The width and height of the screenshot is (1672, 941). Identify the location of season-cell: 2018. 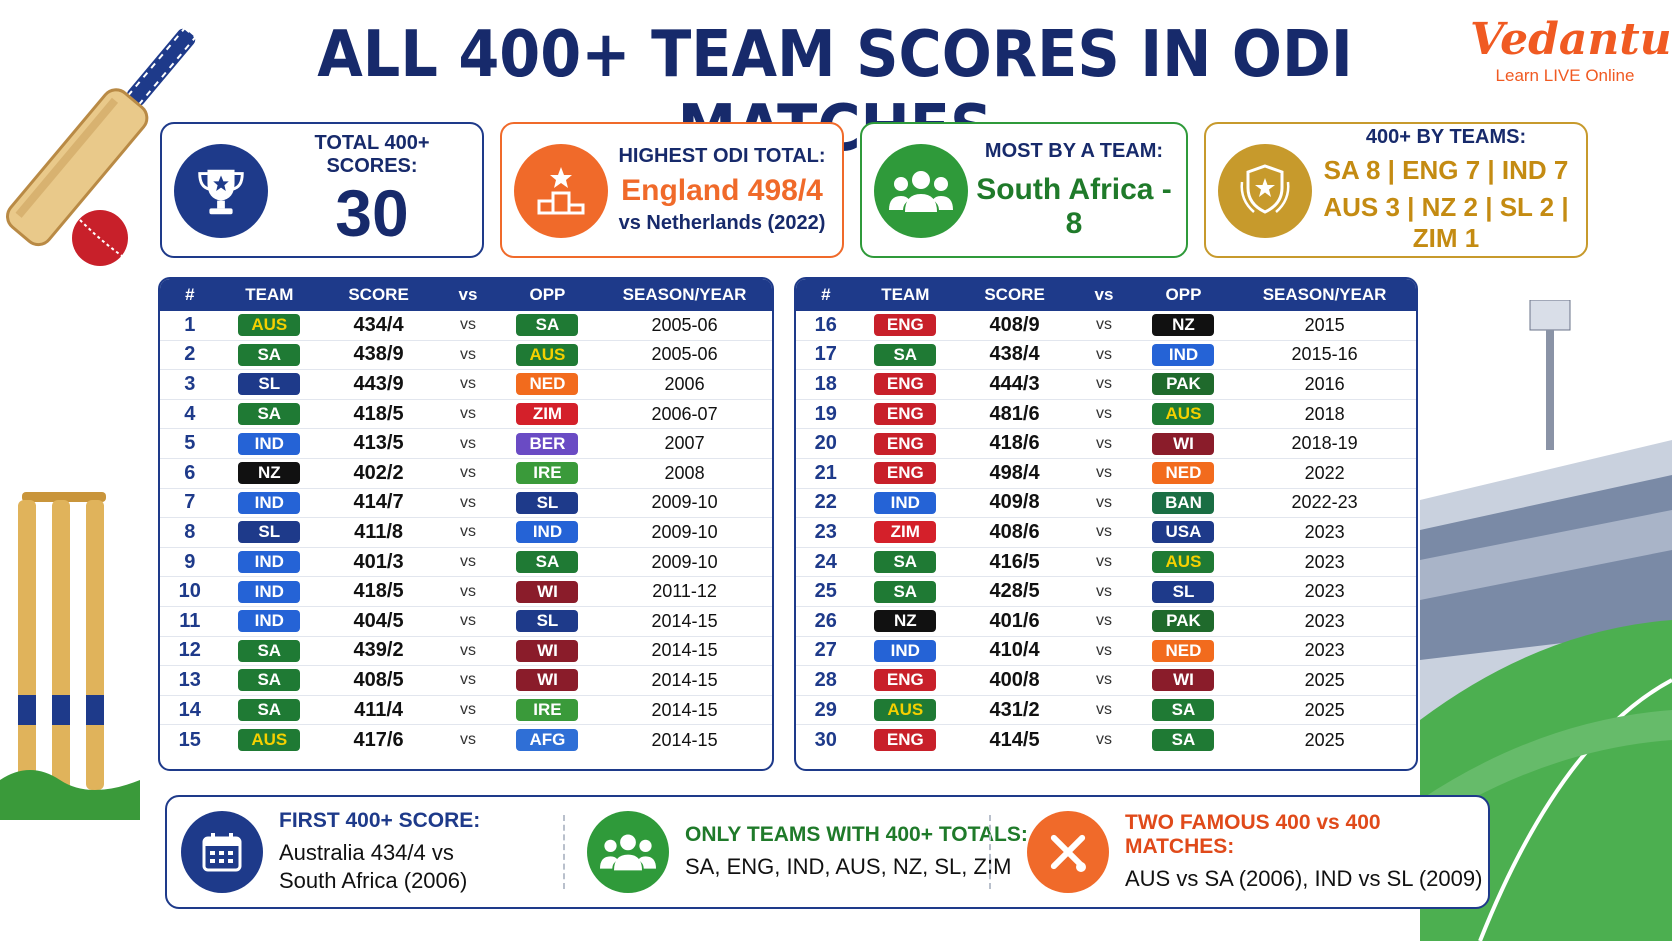
(1324, 413).